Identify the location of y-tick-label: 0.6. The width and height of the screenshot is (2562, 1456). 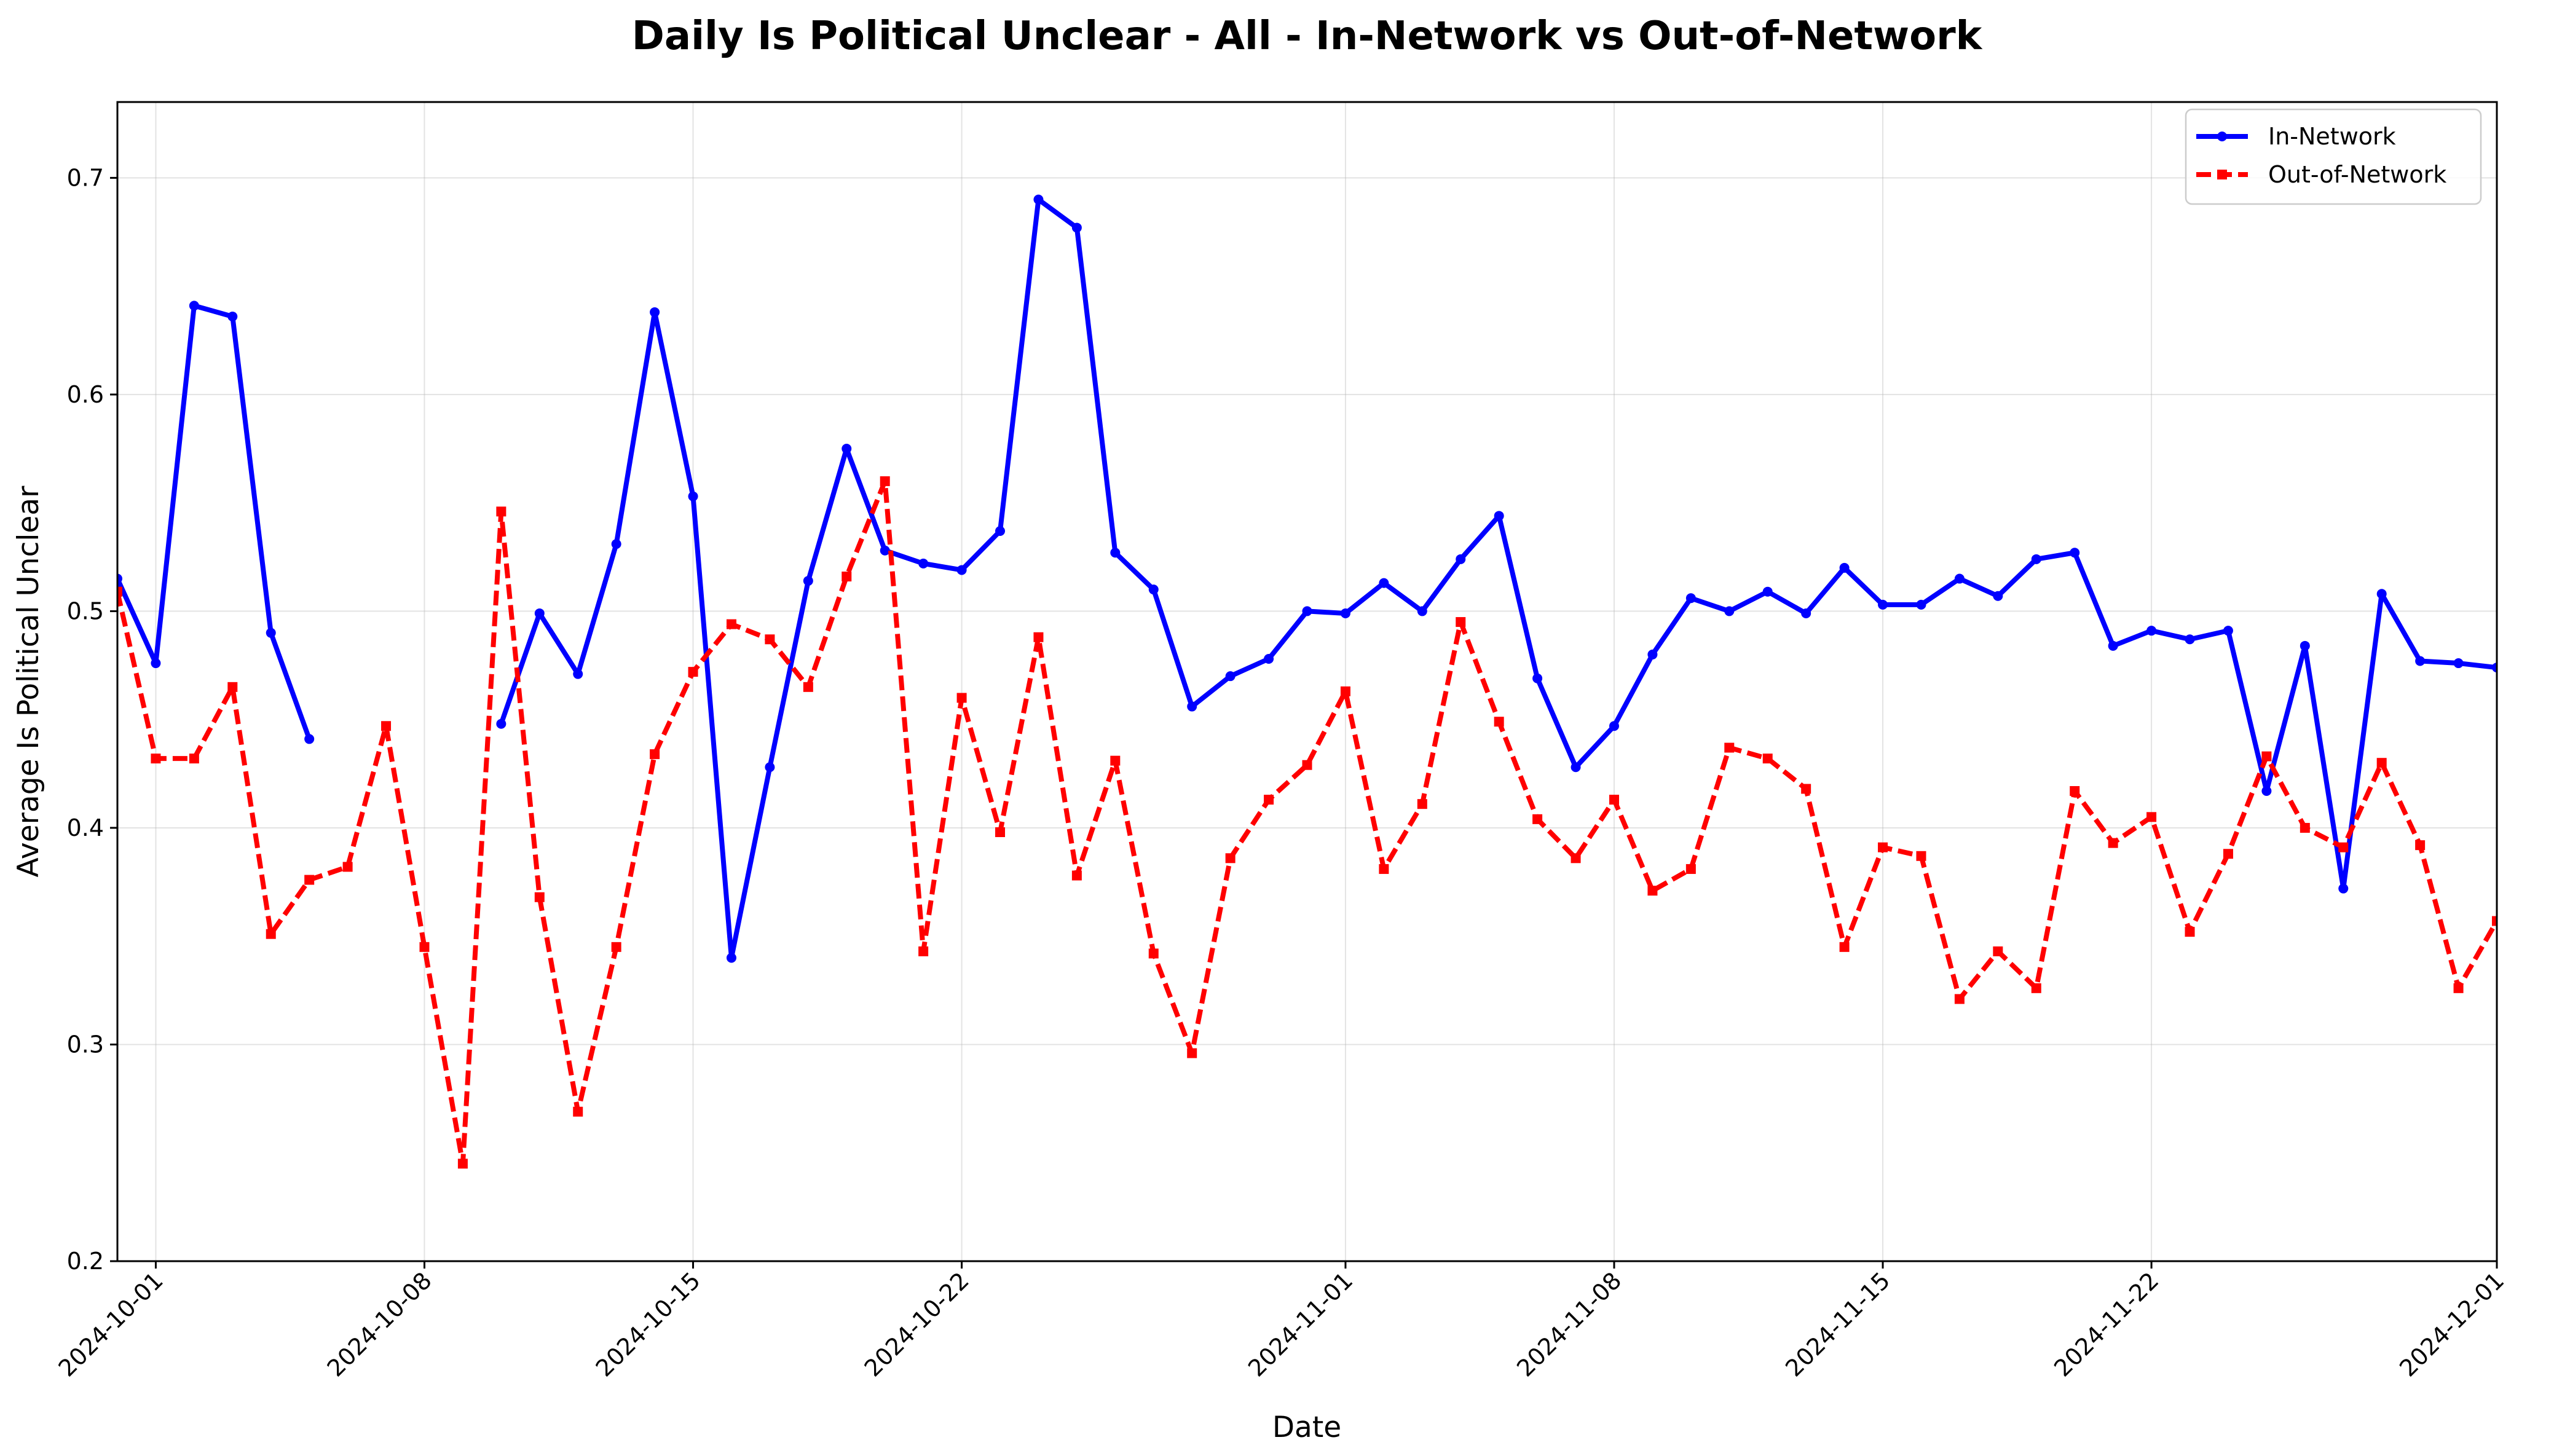
(85, 394).